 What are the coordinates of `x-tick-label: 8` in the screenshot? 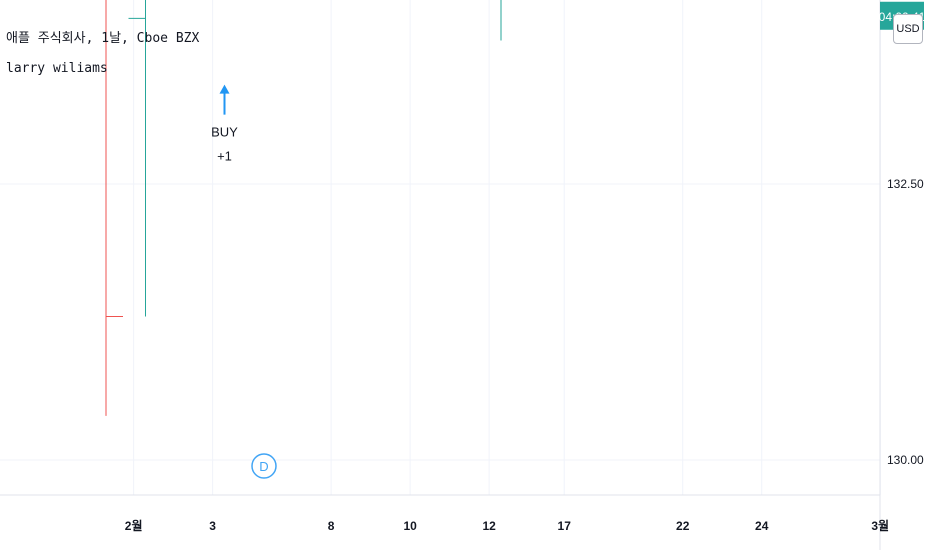 It's located at (331, 526).